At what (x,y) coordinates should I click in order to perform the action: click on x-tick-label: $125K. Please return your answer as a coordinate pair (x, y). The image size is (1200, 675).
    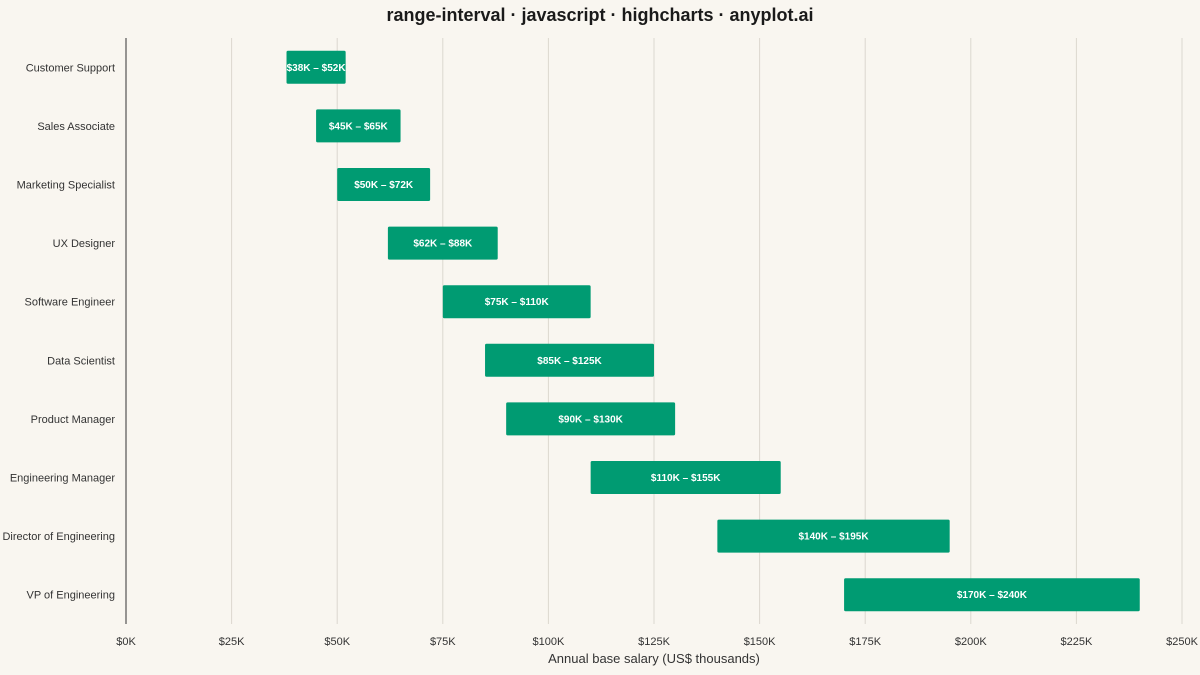
    Looking at the image, I should click on (654, 642).